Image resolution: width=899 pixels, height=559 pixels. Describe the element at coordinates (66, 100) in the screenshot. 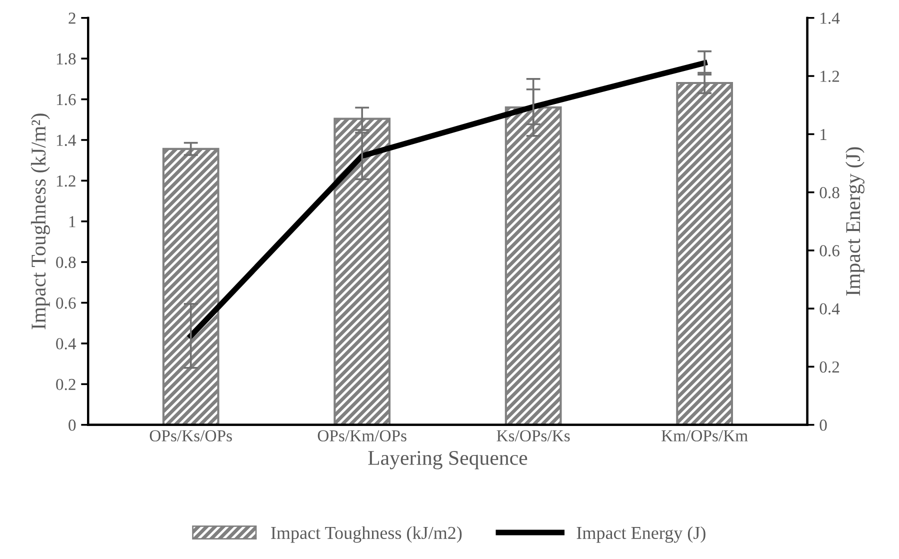

I see `y-tick-label: 1.6` at that location.